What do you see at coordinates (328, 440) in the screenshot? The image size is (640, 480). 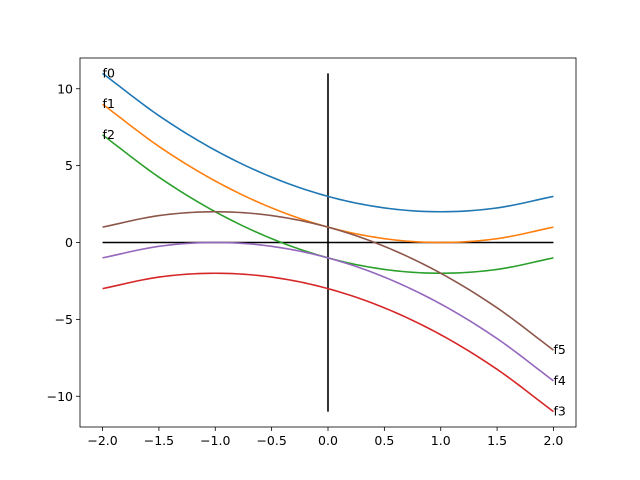 I see `x-tick-label: 0.0` at bounding box center [328, 440].